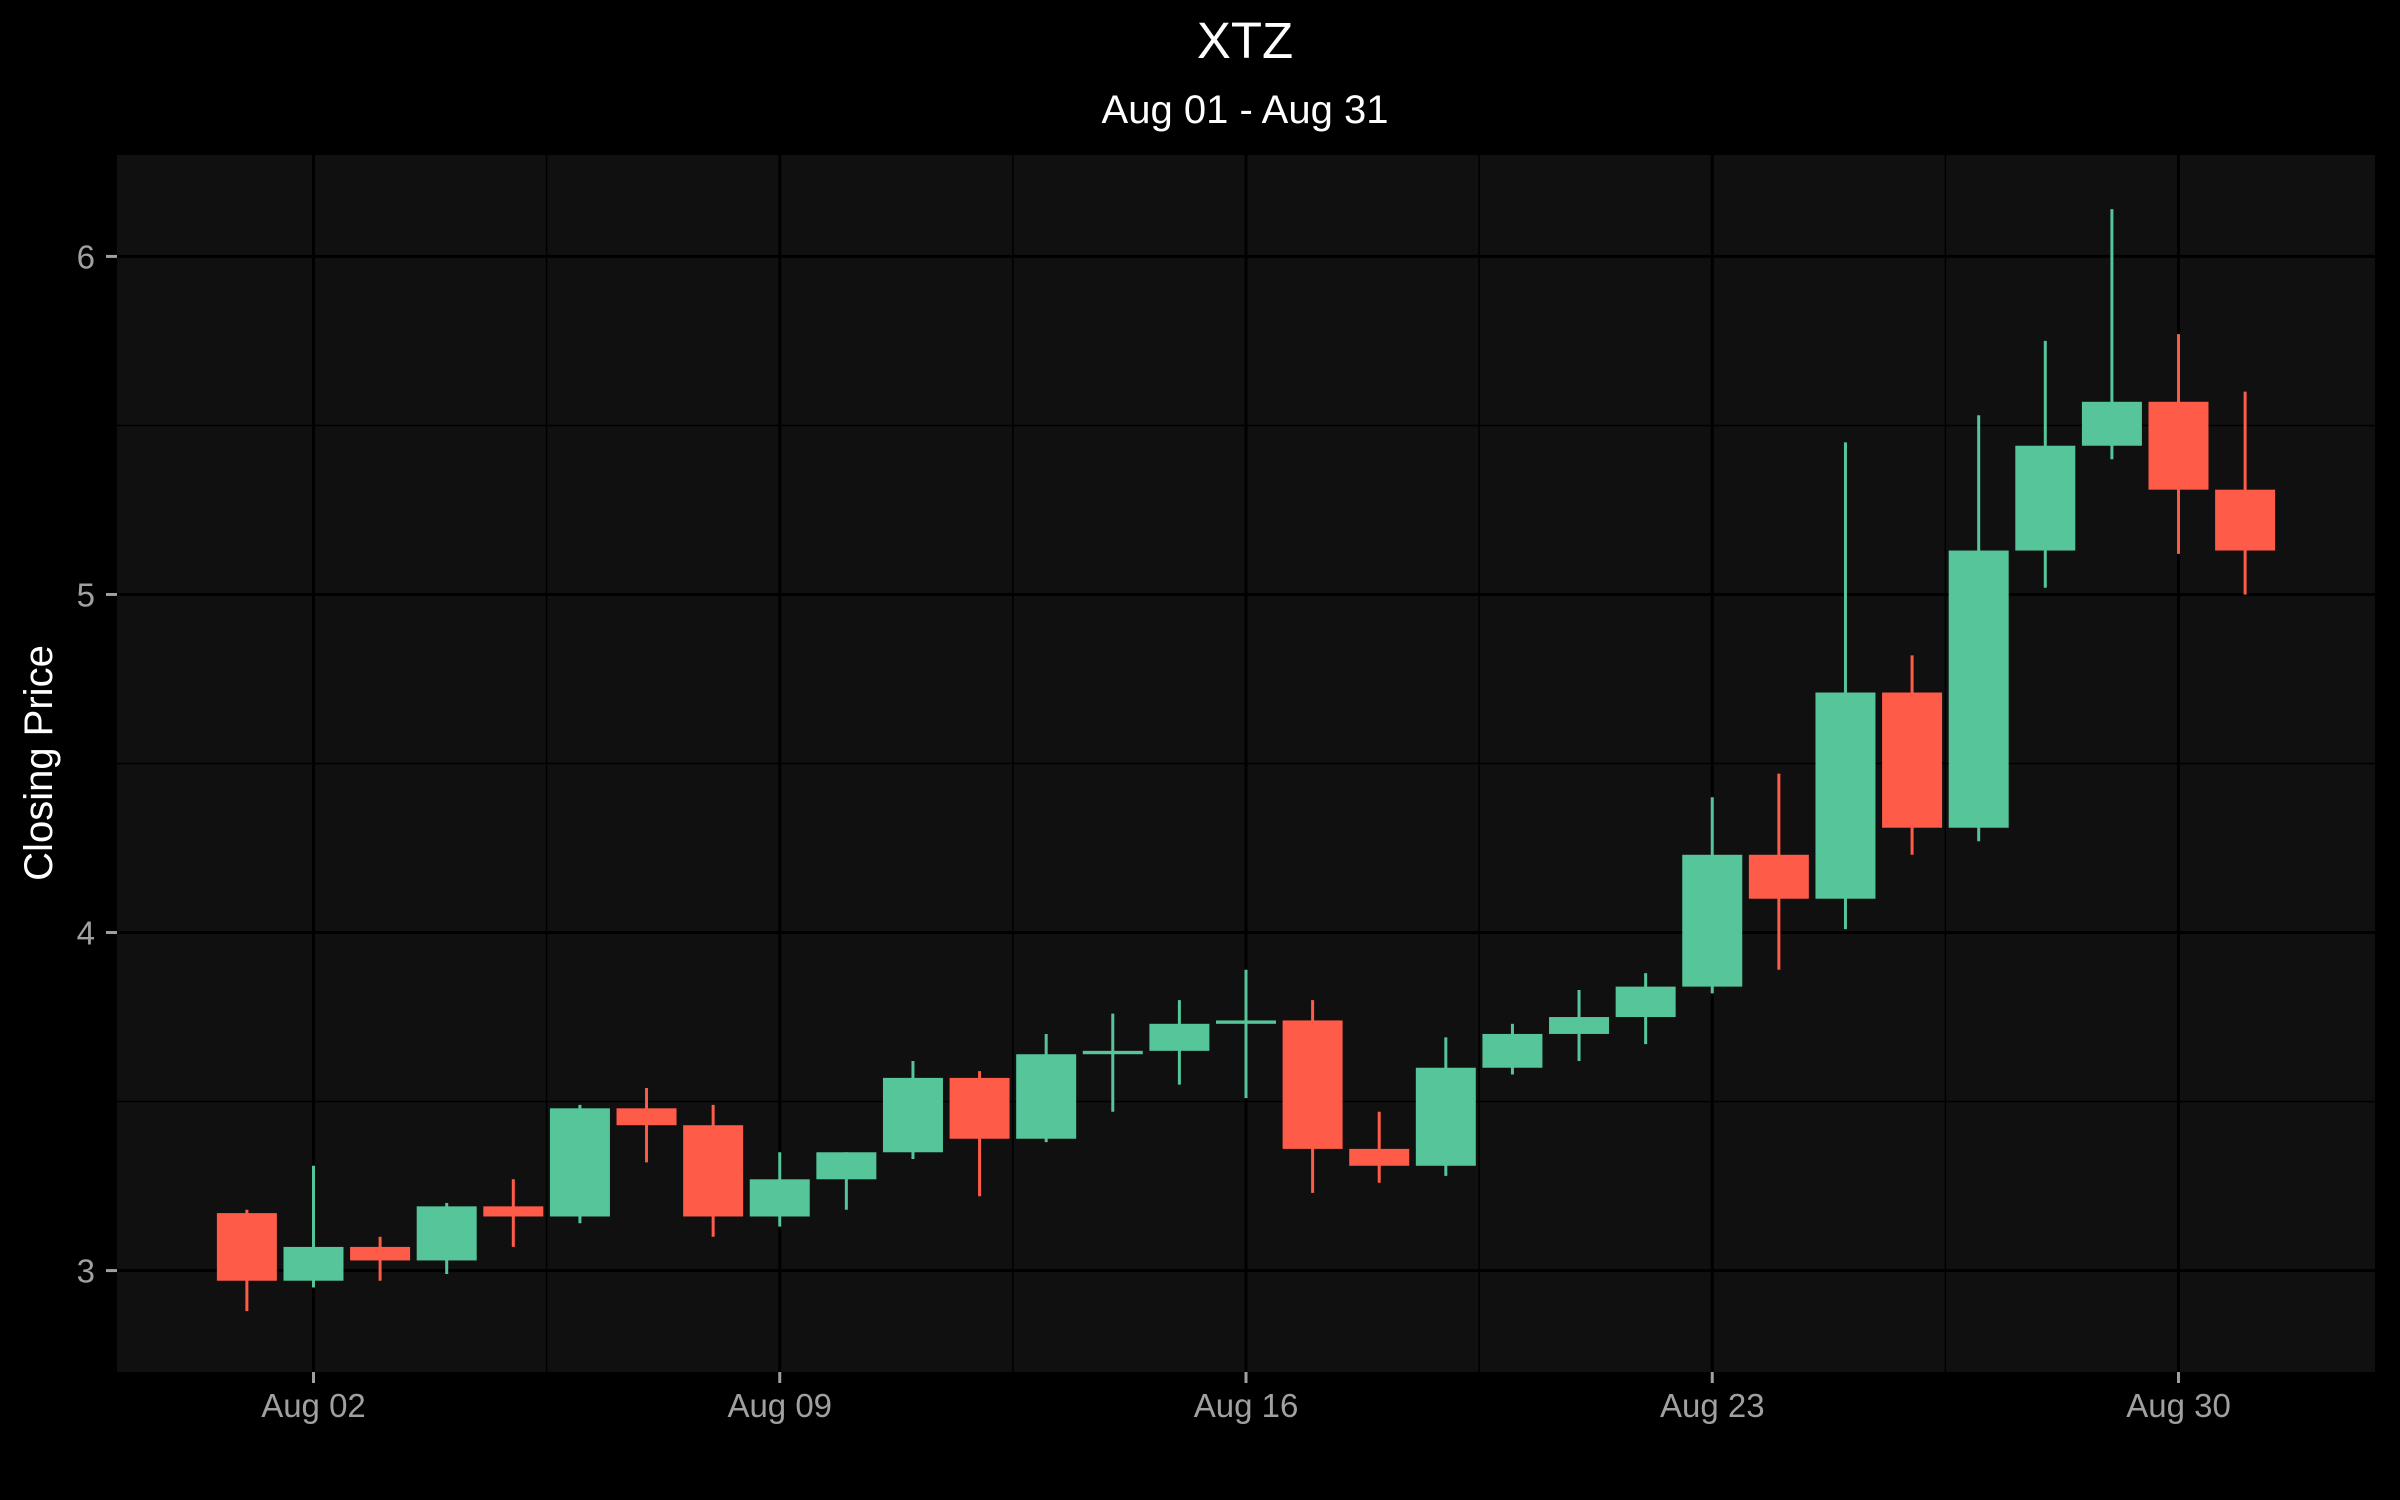 The width and height of the screenshot is (2400, 1500). Describe the element at coordinates (2178, 1405) in the screenshot. I see `x-tick-label: Aug 30` at that location.